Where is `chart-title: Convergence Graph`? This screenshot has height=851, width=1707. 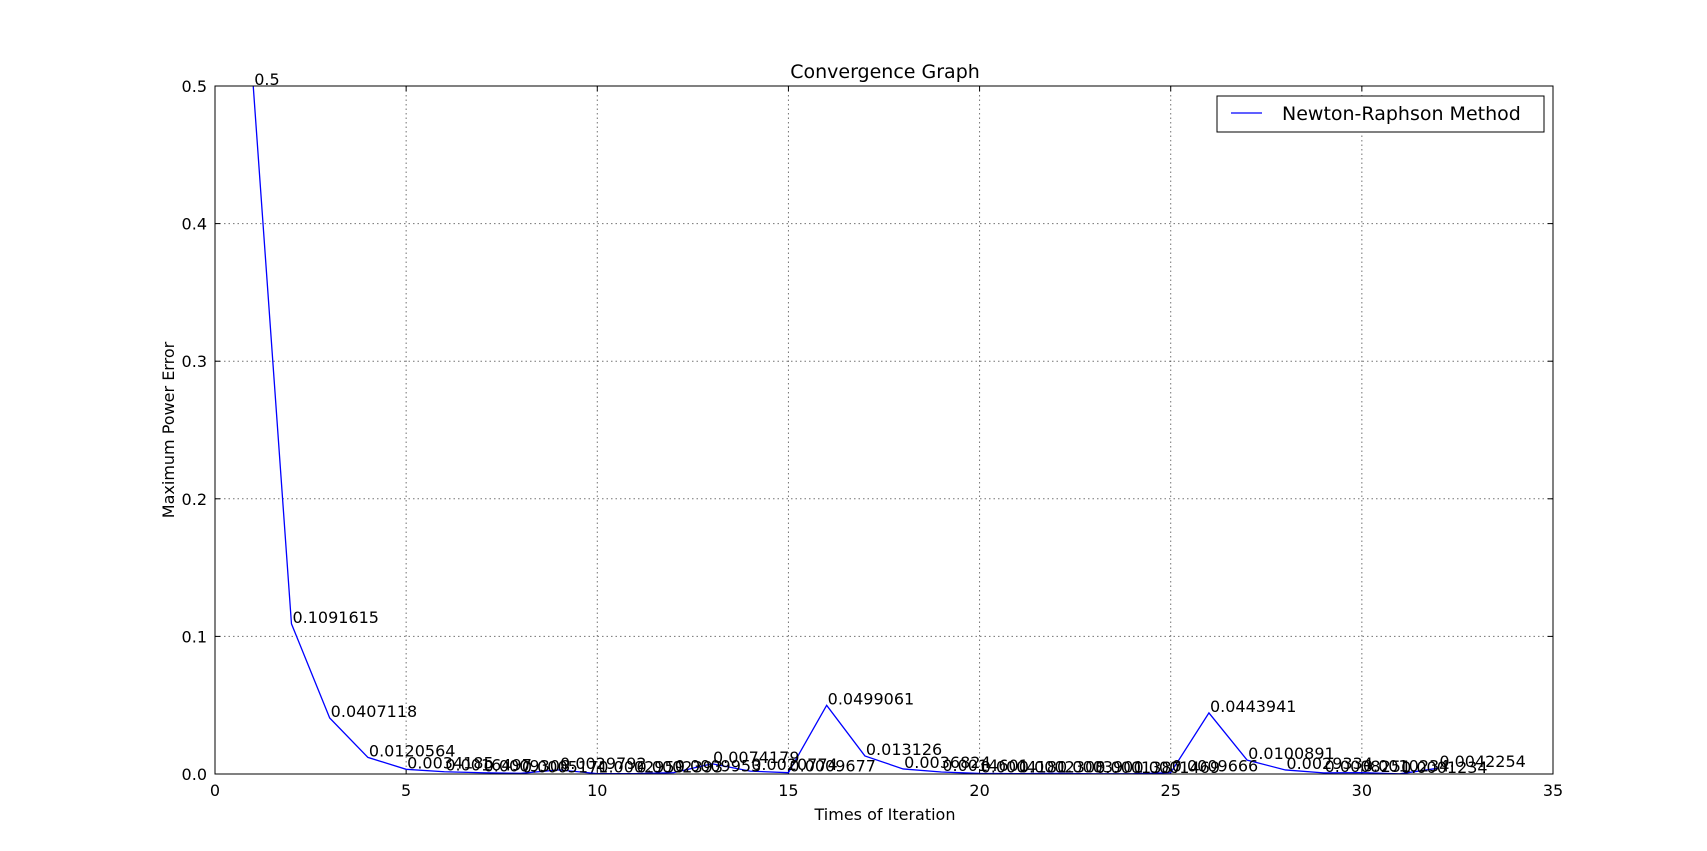
chart-title: Convergence Graph is located at coordinates (885, 72).